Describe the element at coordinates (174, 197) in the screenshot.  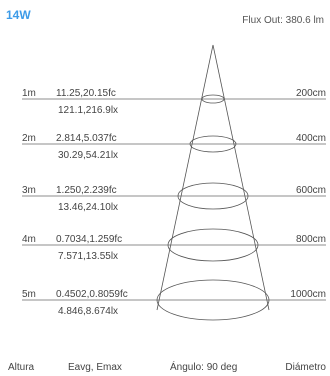
I see `distance-row: 3m 1.250,2.239fc 13.46,24.10lx 600cm` at that location.